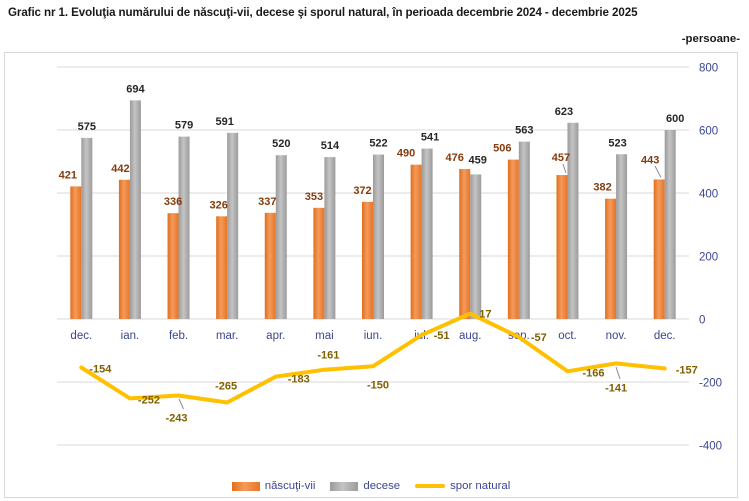 Image resolution: width=749 pixels, height=501 pixels. I want to click on legend-item-nascuti-vii: născuţi-vii, so click(273, 486).